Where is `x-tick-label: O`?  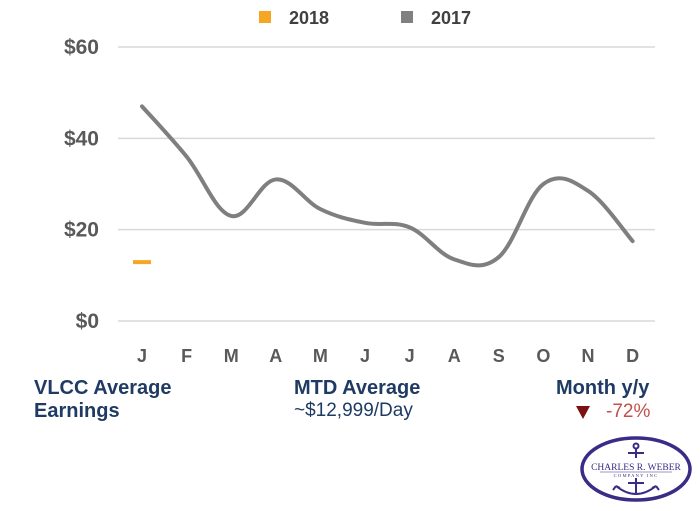 x-tick-label: O is located at coordinates (543, 356).